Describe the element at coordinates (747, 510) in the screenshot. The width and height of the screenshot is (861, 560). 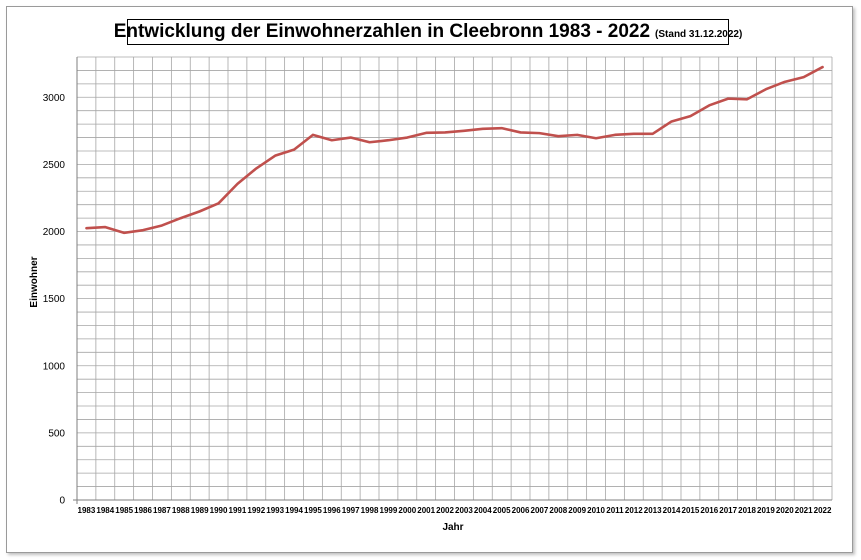
I see `x-tick-label: 2018` at that location.